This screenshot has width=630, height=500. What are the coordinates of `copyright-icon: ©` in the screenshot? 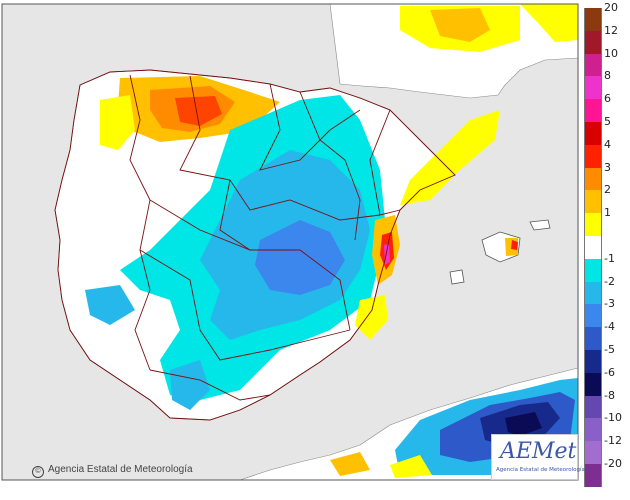 It's located at (38, 472).